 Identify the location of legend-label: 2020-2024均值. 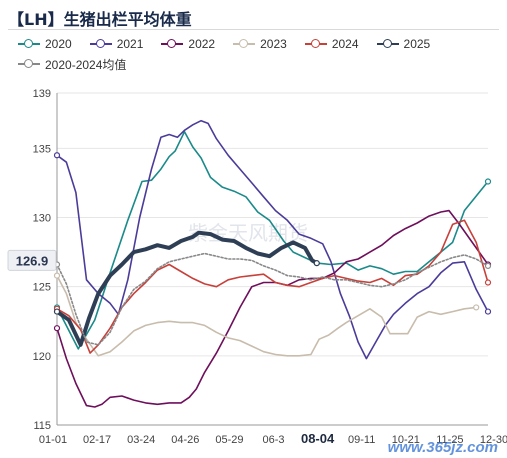
(86, 64).